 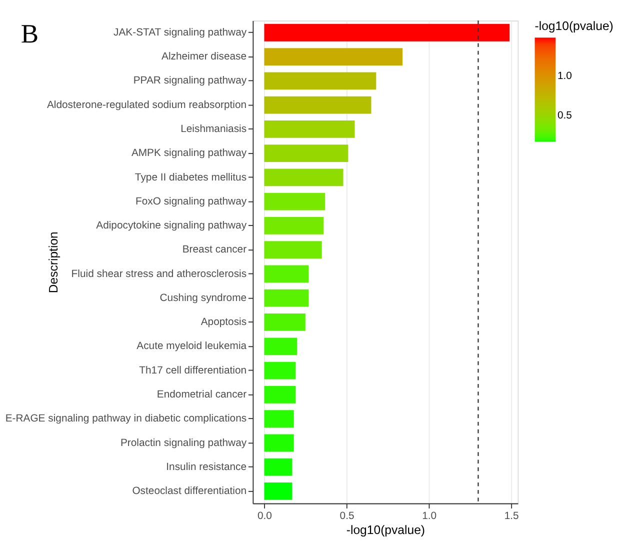 I want to click on y-tick-label: Apoptosis, so click(x=223, y=322).